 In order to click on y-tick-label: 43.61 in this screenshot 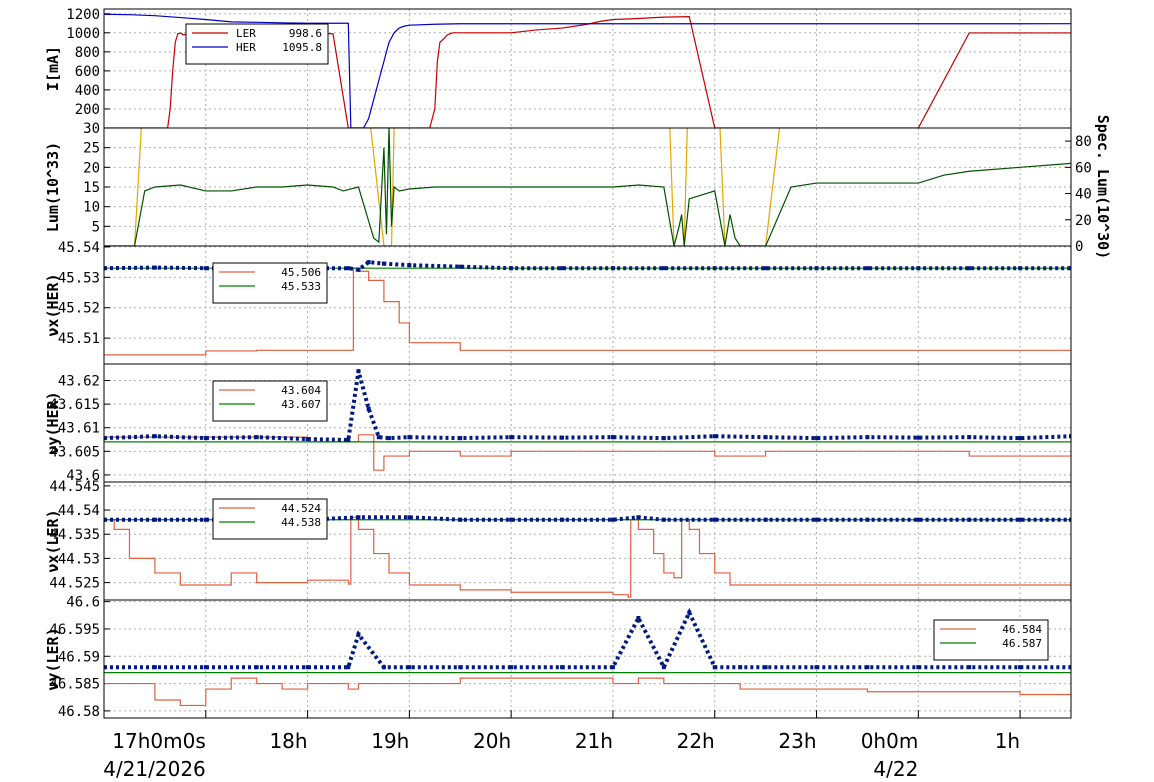, I will do `click(79, 429)`.